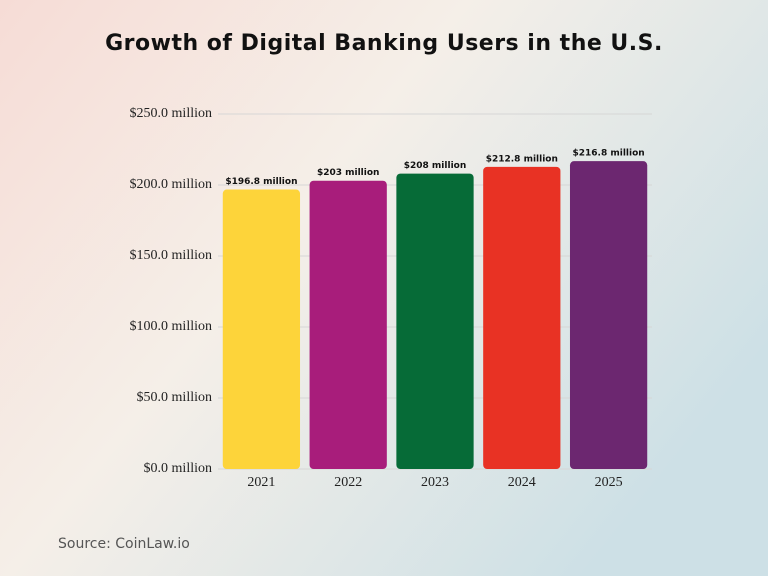 This screenshot has height=576, width=768. Describe the element at coordinates (178, 468) in the screenshot. I see `y-tick-label: $0.0 million` at that location.